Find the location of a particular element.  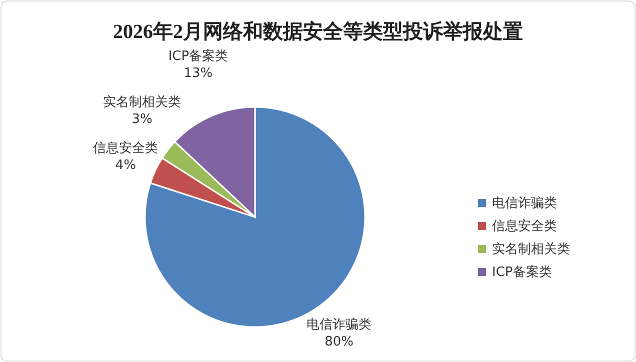

slice-label: 实名制相关类 is located at coordinates (142, 102).